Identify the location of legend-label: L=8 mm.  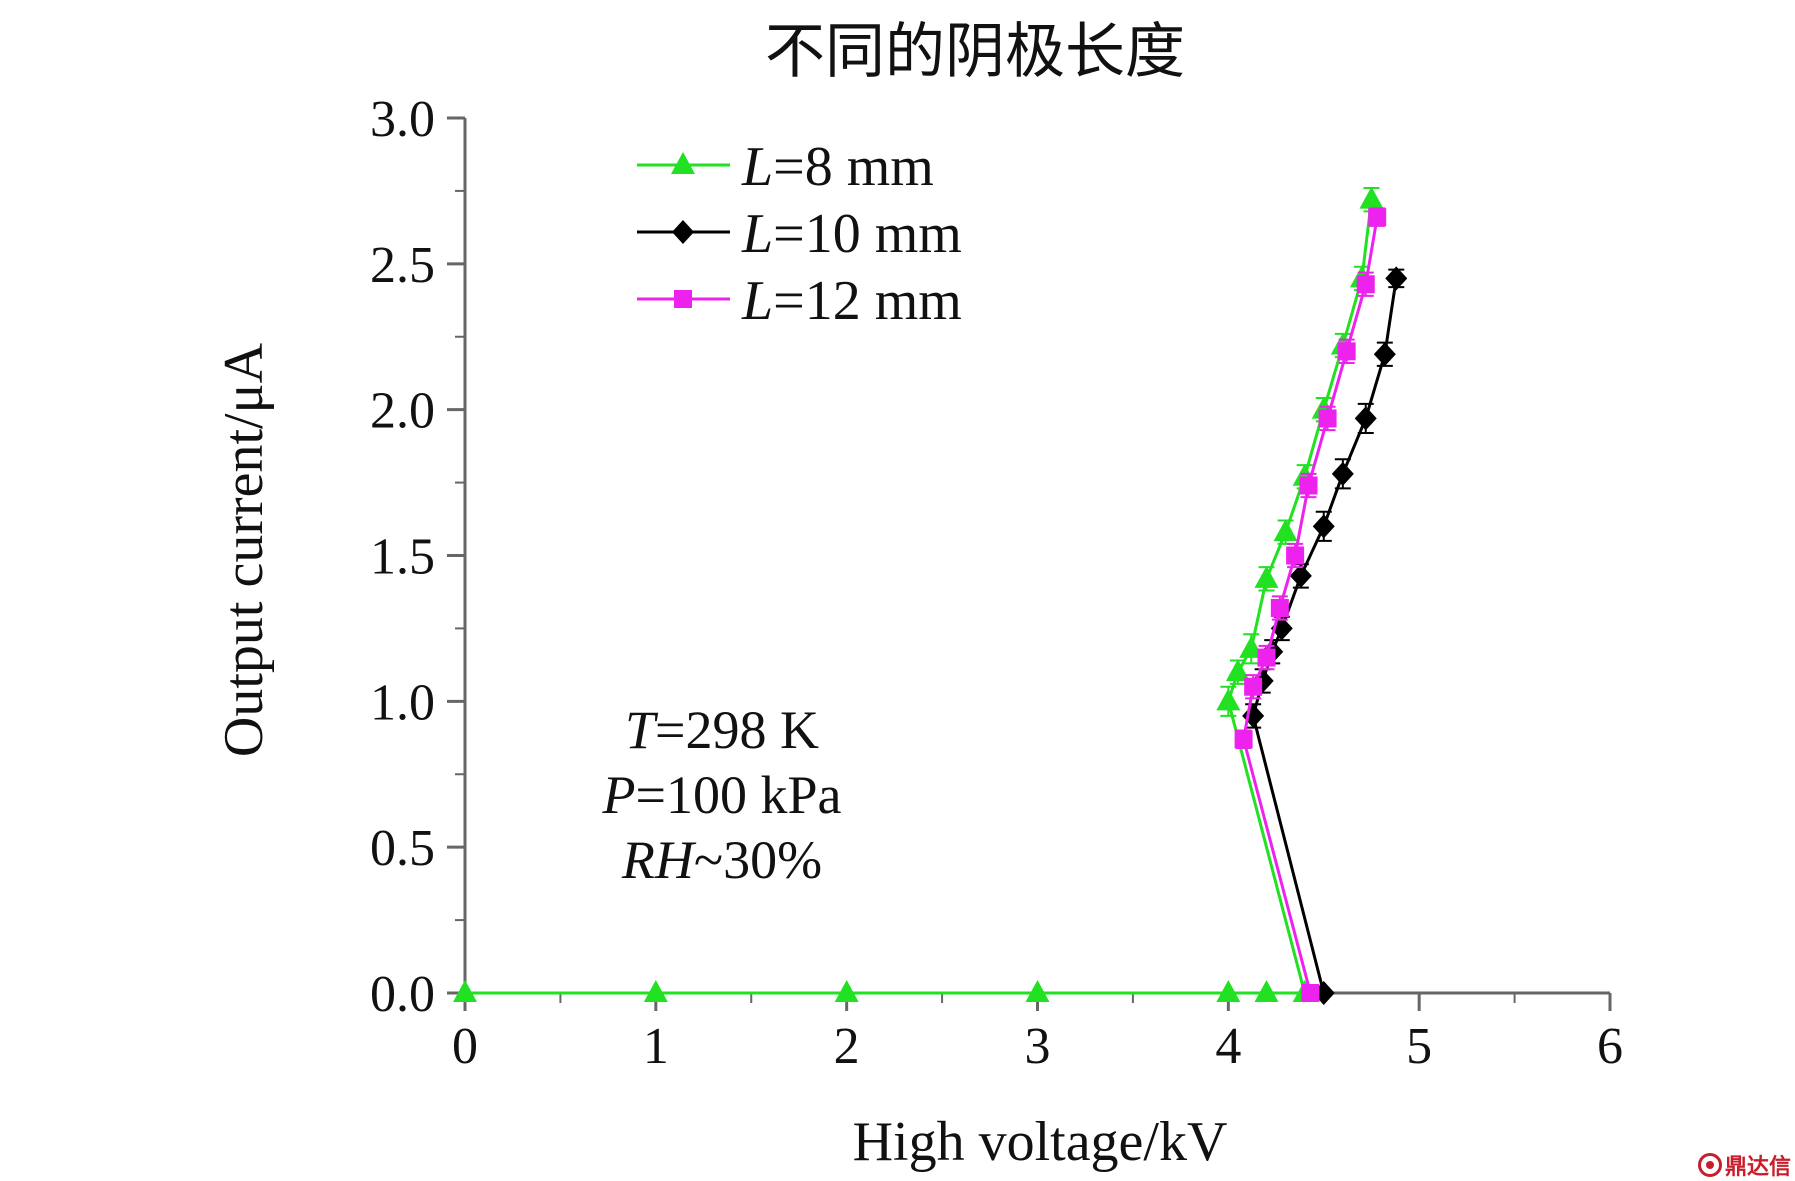
(837, 167).